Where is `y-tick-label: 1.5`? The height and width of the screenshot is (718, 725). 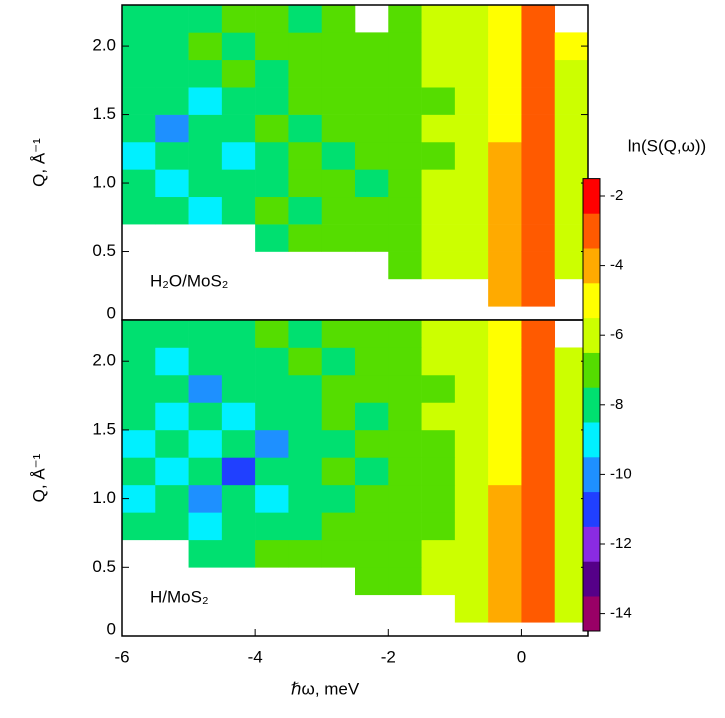 y-tick-label: 1.5 is located at coordinates (104, 113).